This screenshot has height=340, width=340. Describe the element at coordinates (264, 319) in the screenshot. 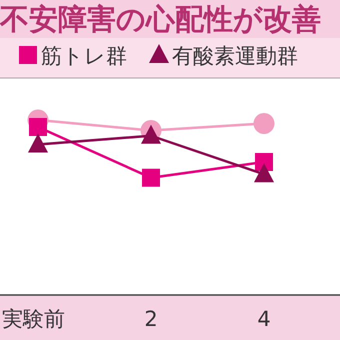

I see `x-tick-label: 4` at that location.